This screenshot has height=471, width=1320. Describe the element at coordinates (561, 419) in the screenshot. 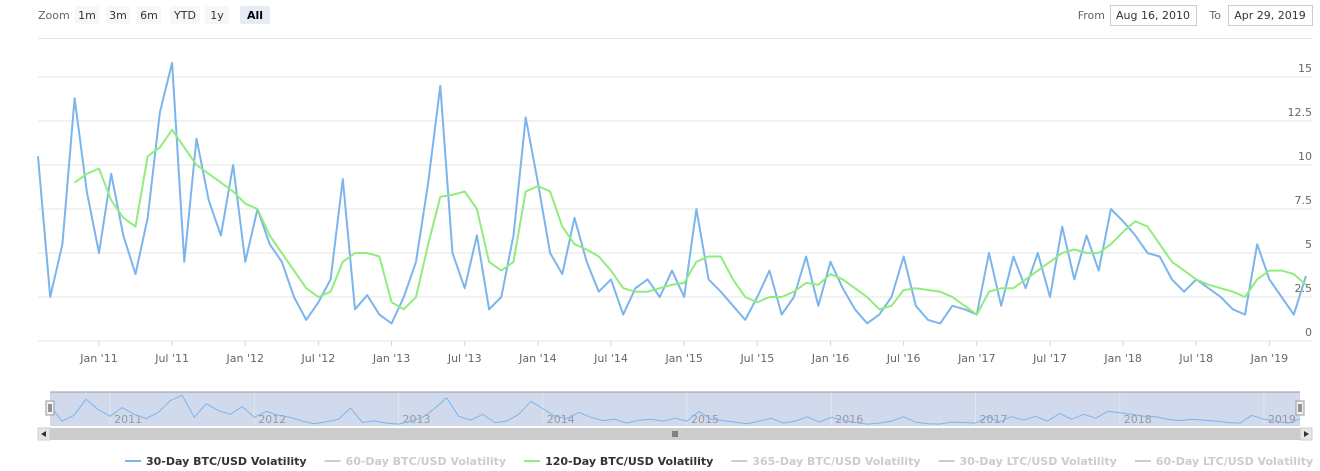

I see `navigator-tick-label: 2014` at that location.